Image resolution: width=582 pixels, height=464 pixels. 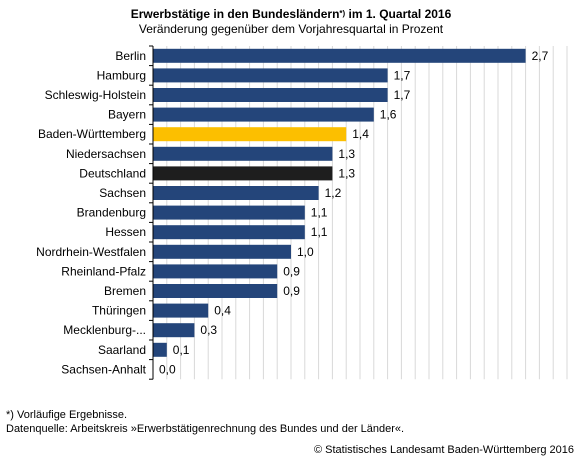 What do you see at coordinates (67, 415) in the screenshot?
I see `footnote-preliminary: *) Vorläufige Ergebnisse.` at bounding box center [67, 415].